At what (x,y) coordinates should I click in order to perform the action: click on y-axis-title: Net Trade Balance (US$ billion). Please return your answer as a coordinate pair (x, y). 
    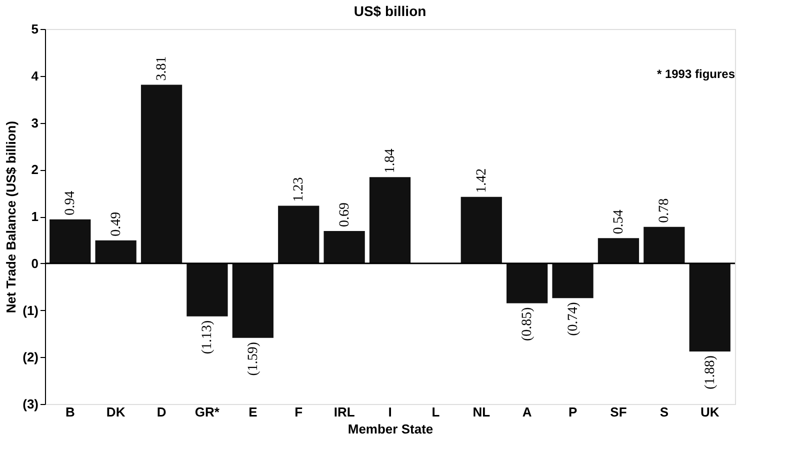
    Looking at the image, I should click on (11, 217).